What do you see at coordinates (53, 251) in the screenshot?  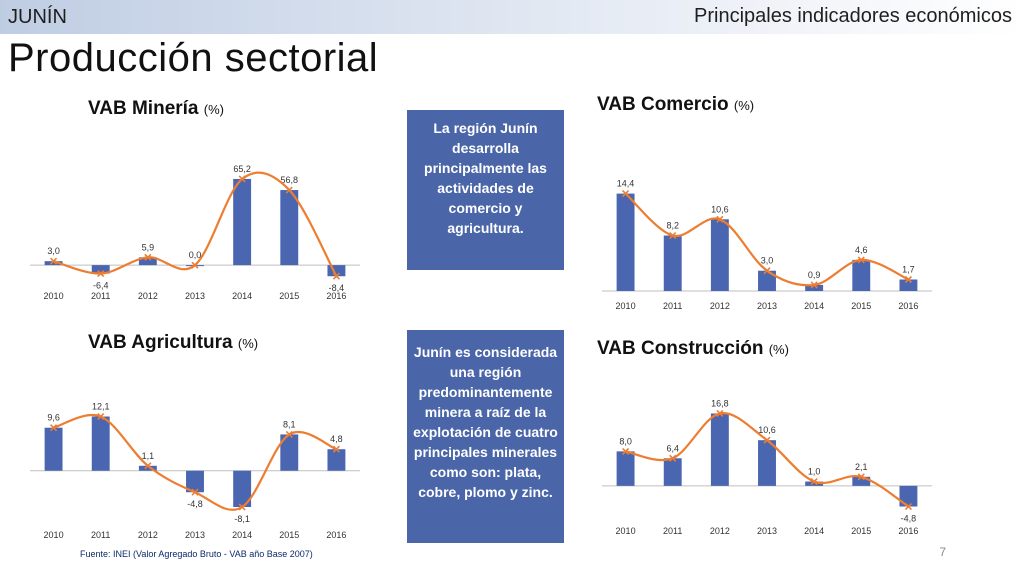 I see `data-label-2010: 3,0` at bounding box center [53, 251].